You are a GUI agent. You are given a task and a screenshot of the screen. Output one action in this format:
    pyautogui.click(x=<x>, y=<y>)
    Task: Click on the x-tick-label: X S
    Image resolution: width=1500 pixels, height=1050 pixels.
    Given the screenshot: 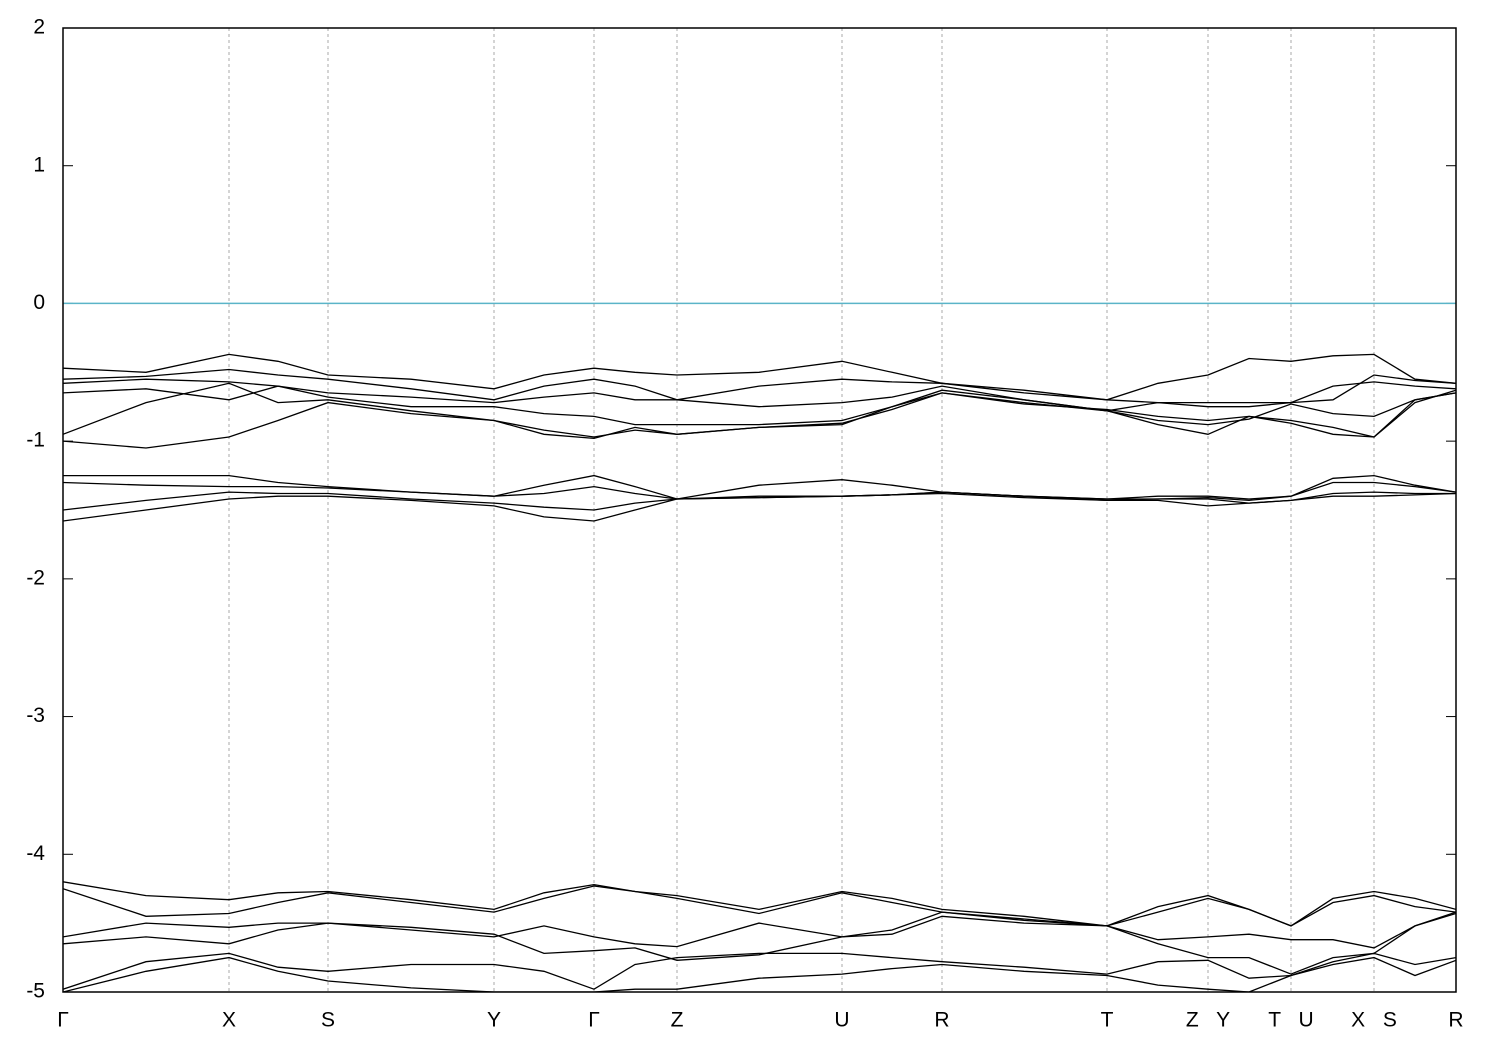 What is the action you would take?
    pyautogui.click(x=1374, y=1020)
    